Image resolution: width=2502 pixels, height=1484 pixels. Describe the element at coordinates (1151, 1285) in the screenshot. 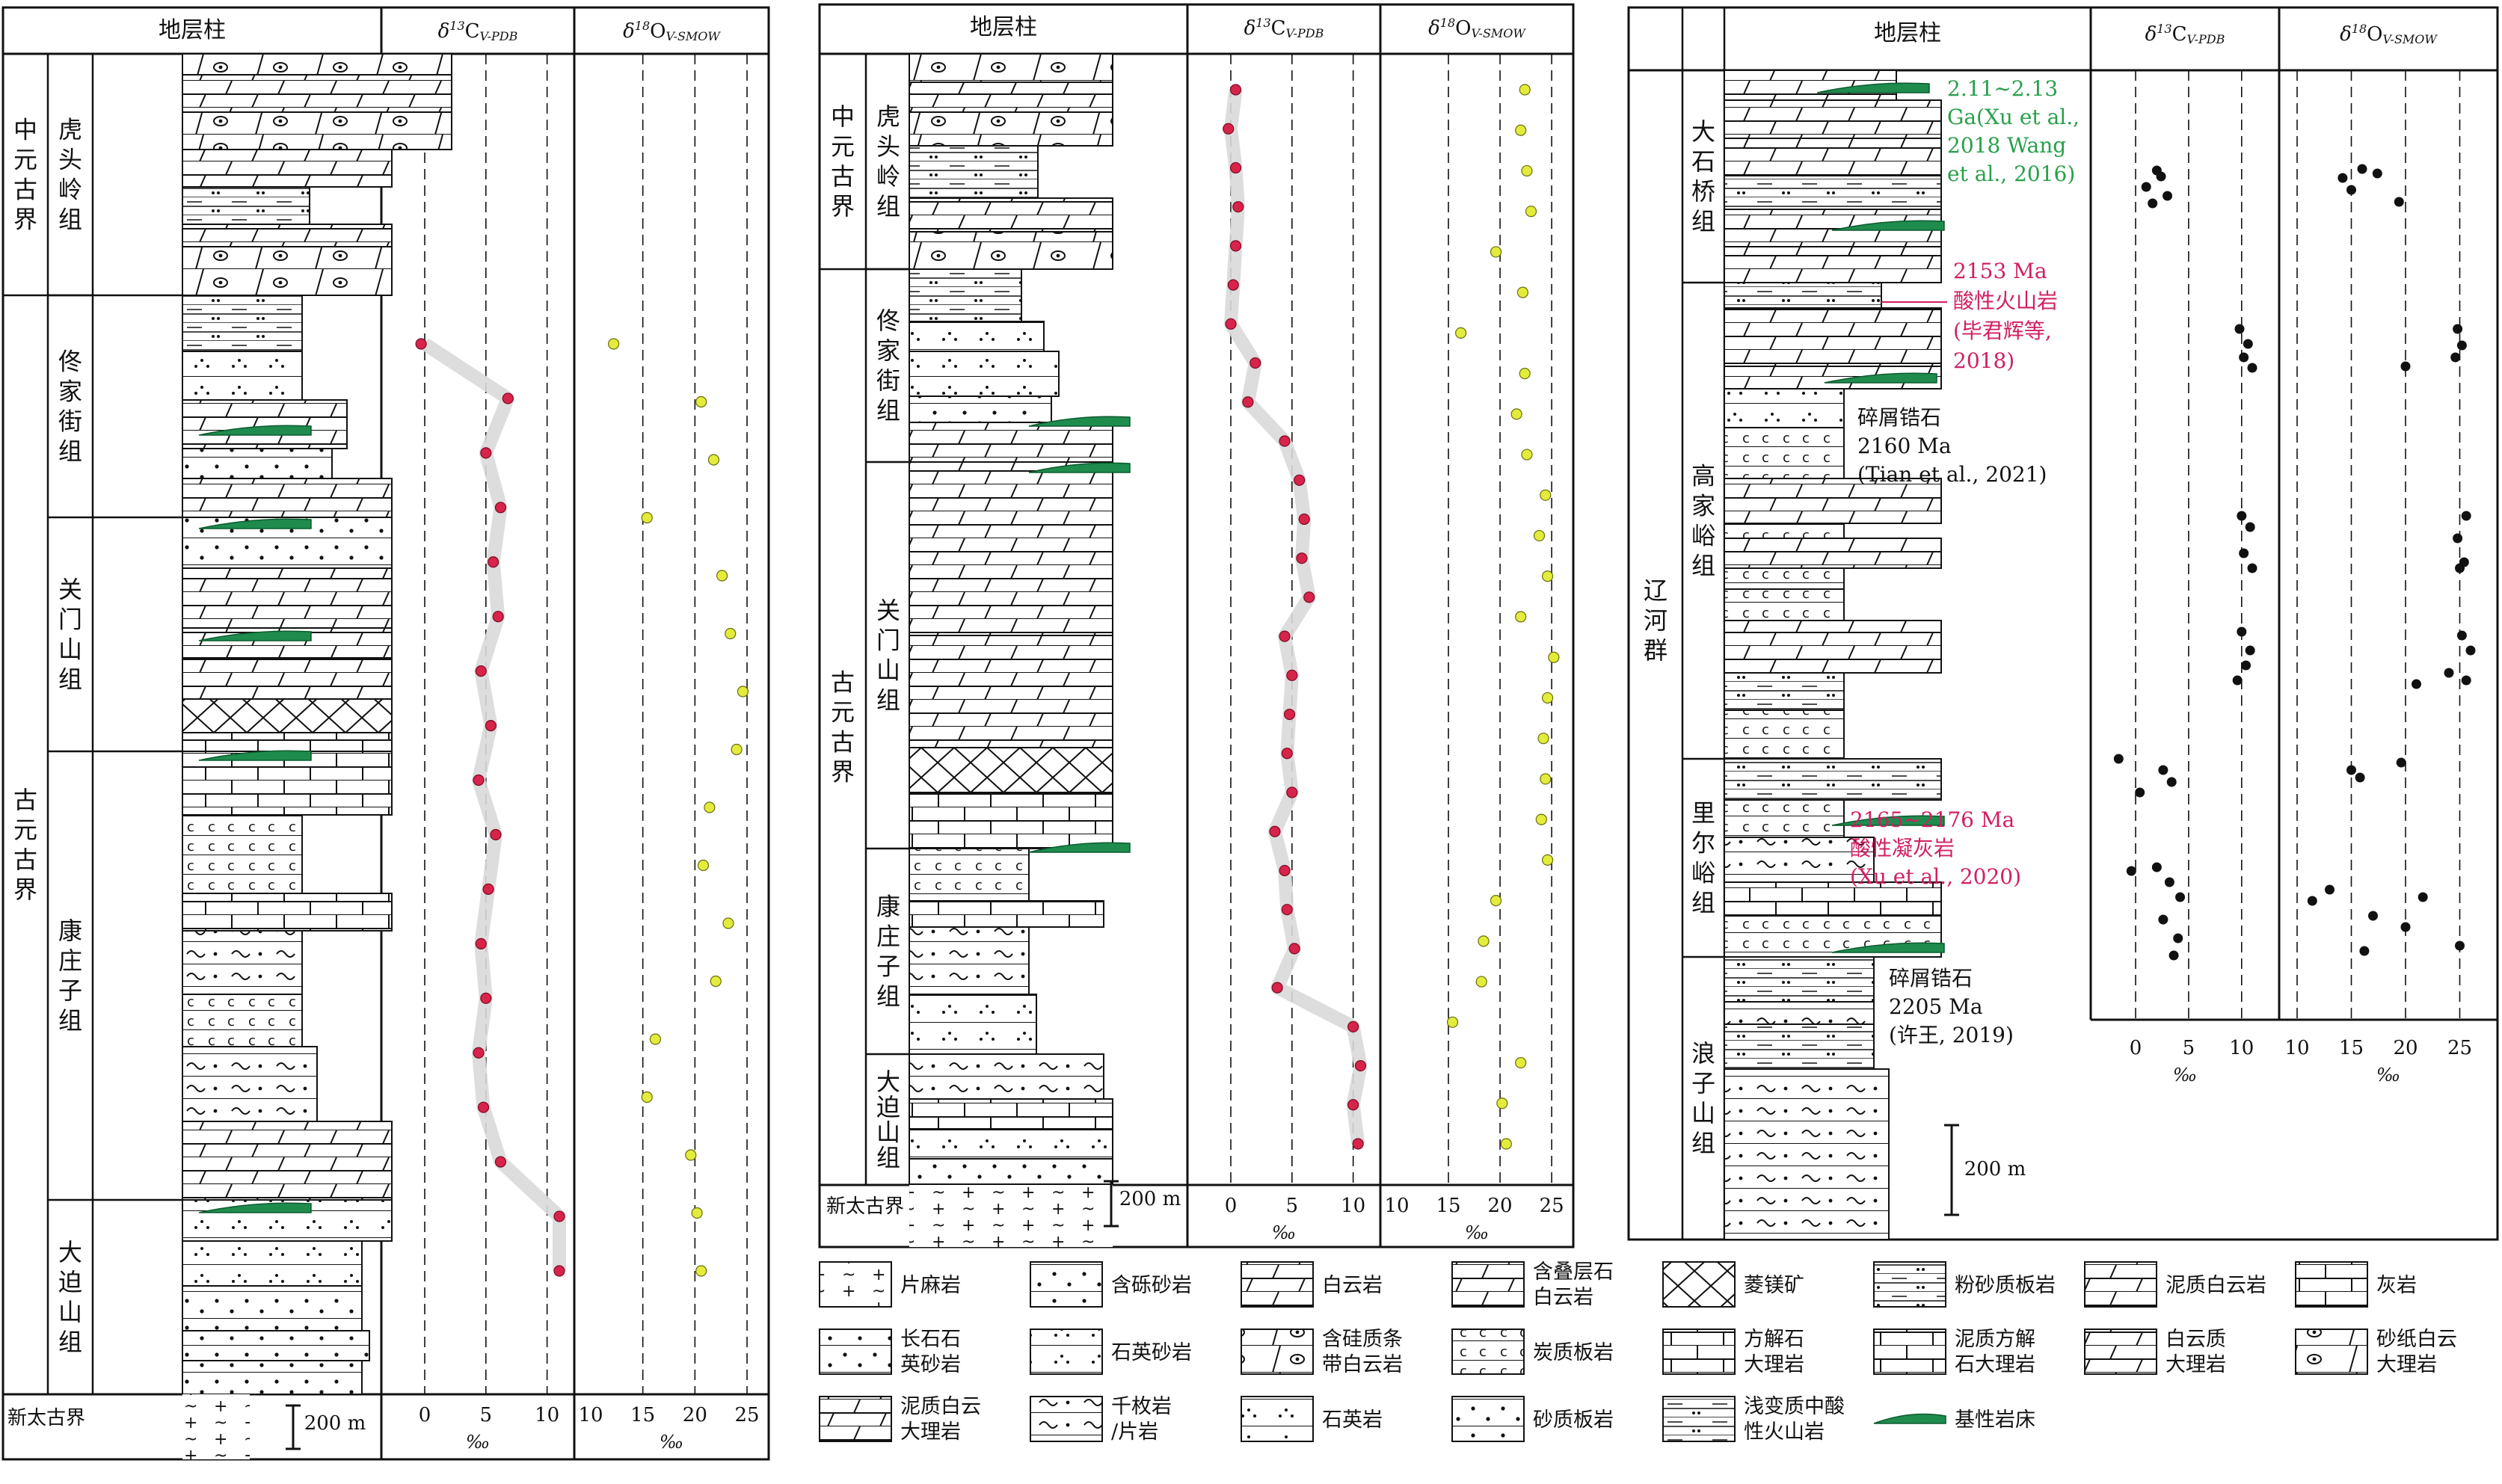

I see `legend-label: 含砾砂岩` at that location.